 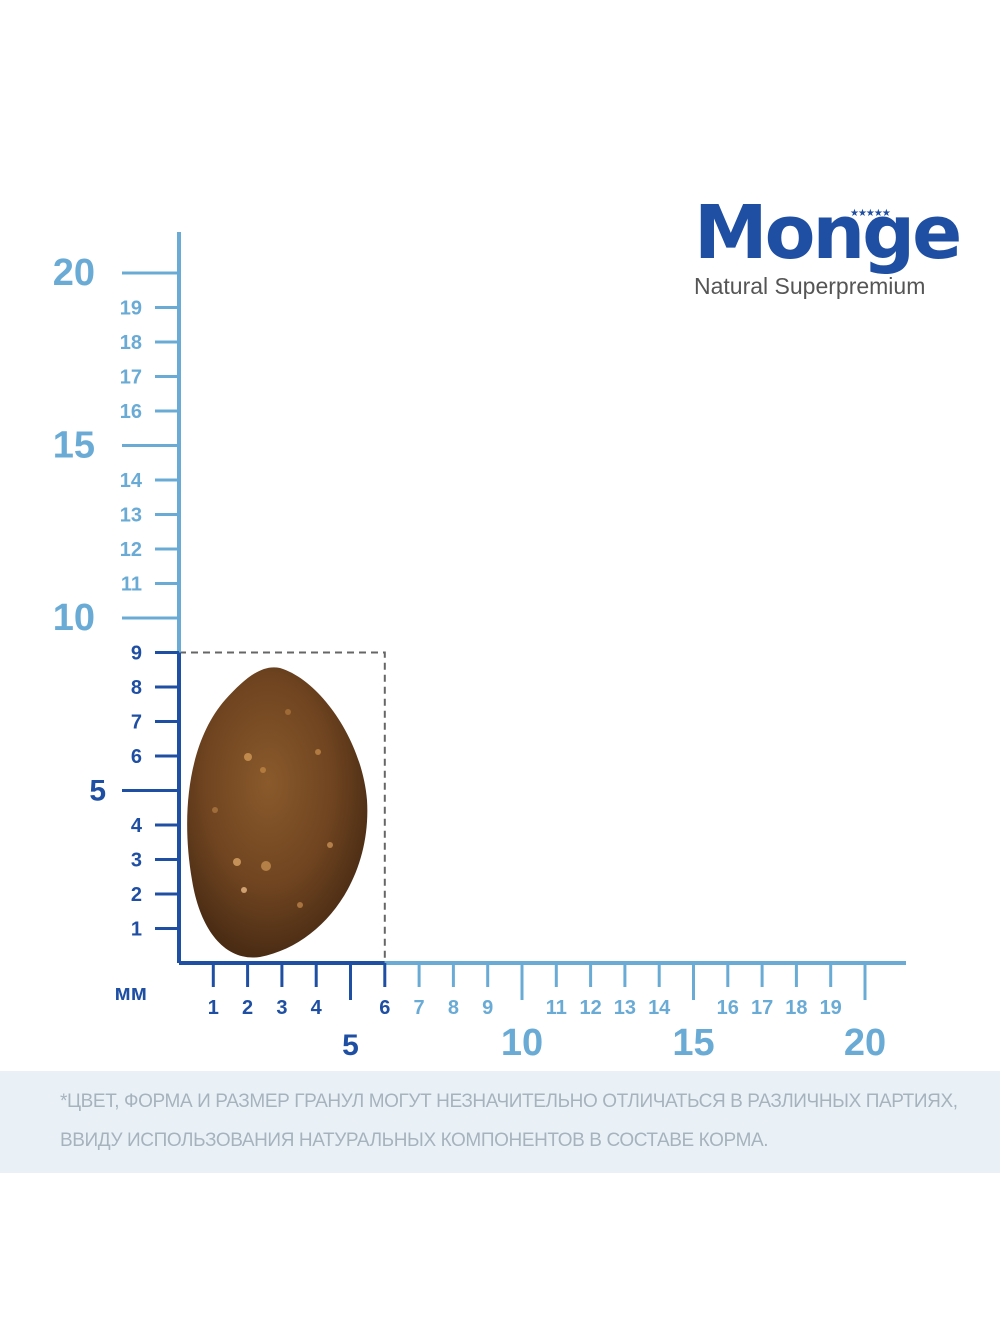 I want to click on x-tick-label: 3, so click(x=281, y=1008).